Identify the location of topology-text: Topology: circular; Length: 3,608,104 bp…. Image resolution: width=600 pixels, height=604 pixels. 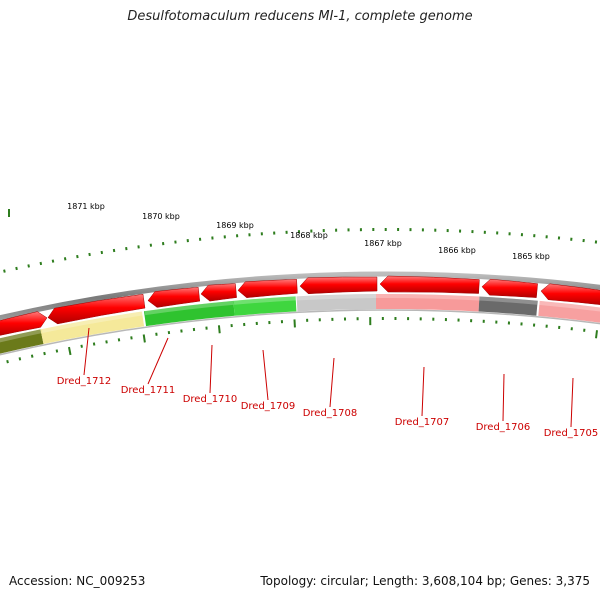
(425, 581).